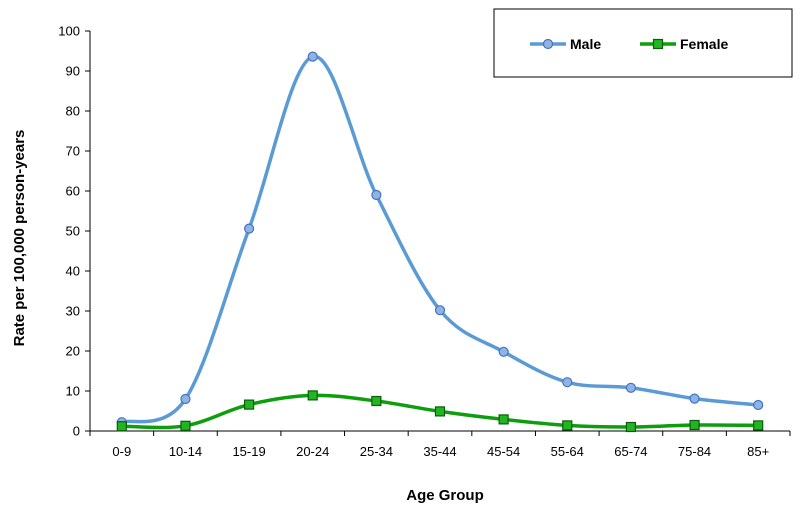  What do you see at coordinates (121, 451) in the screenshot?
I see `x-tick-label: 0-9` at bounding box center [121, 451].